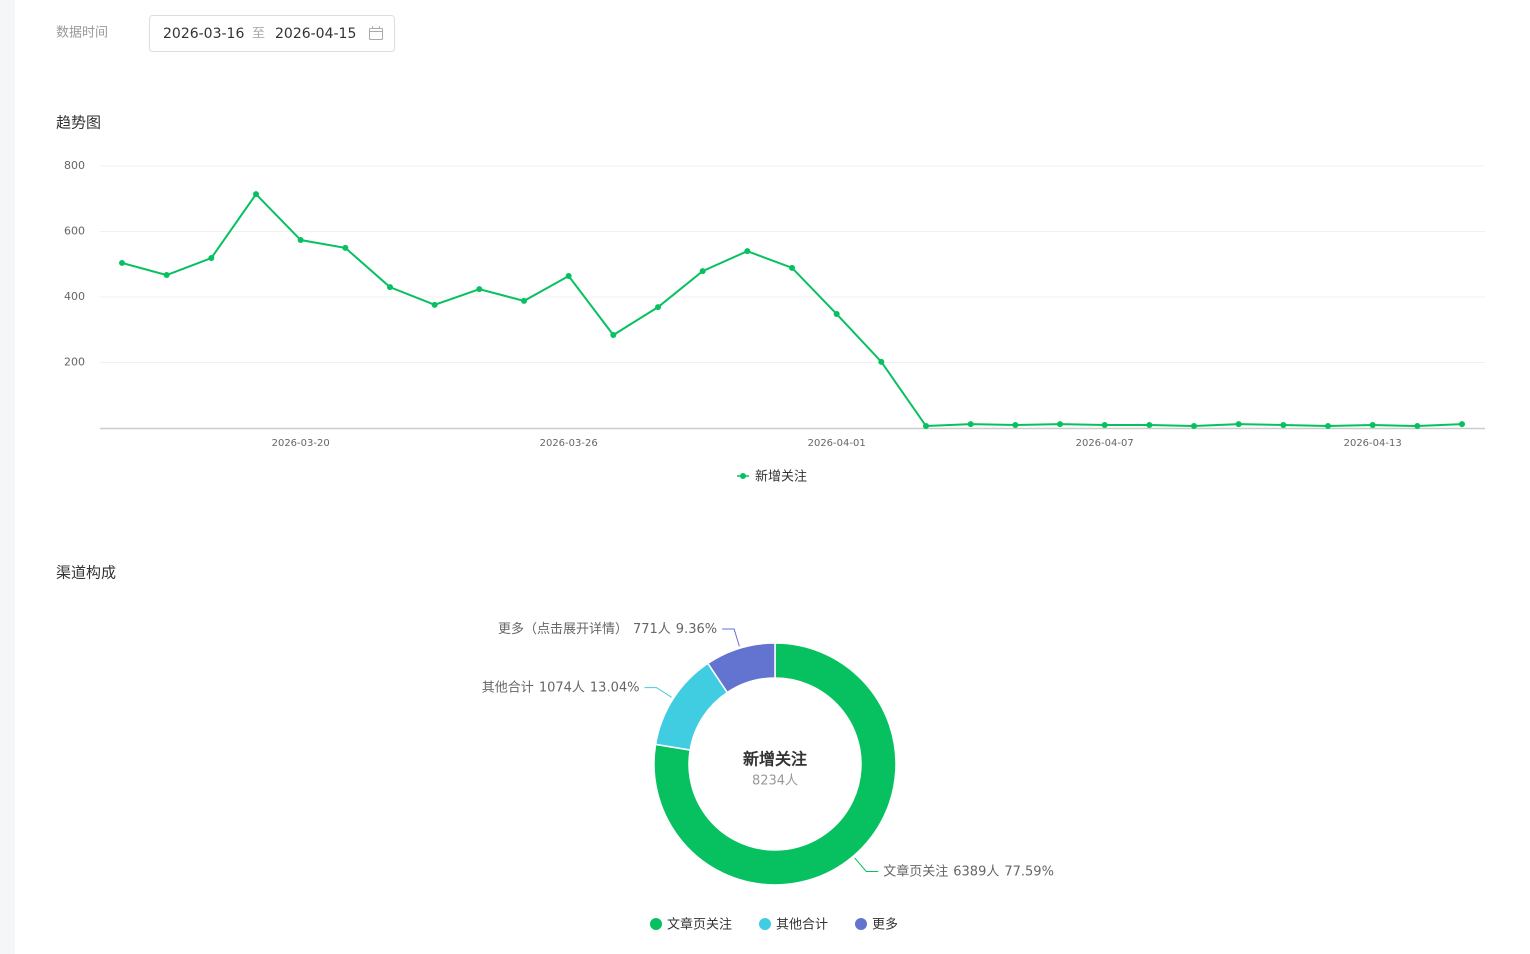 The height and width of the screenshot is (954, 1530). Describe the element at coordinates (376, 33) in the screenshot. I see `calendar-icon` at that location.